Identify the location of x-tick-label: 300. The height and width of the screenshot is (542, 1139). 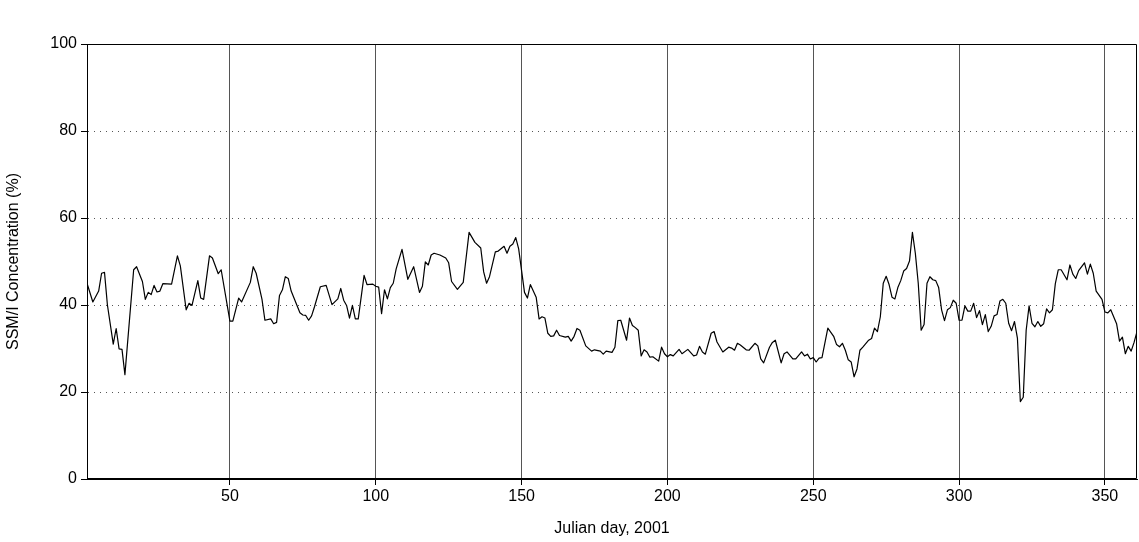
(959, 496).